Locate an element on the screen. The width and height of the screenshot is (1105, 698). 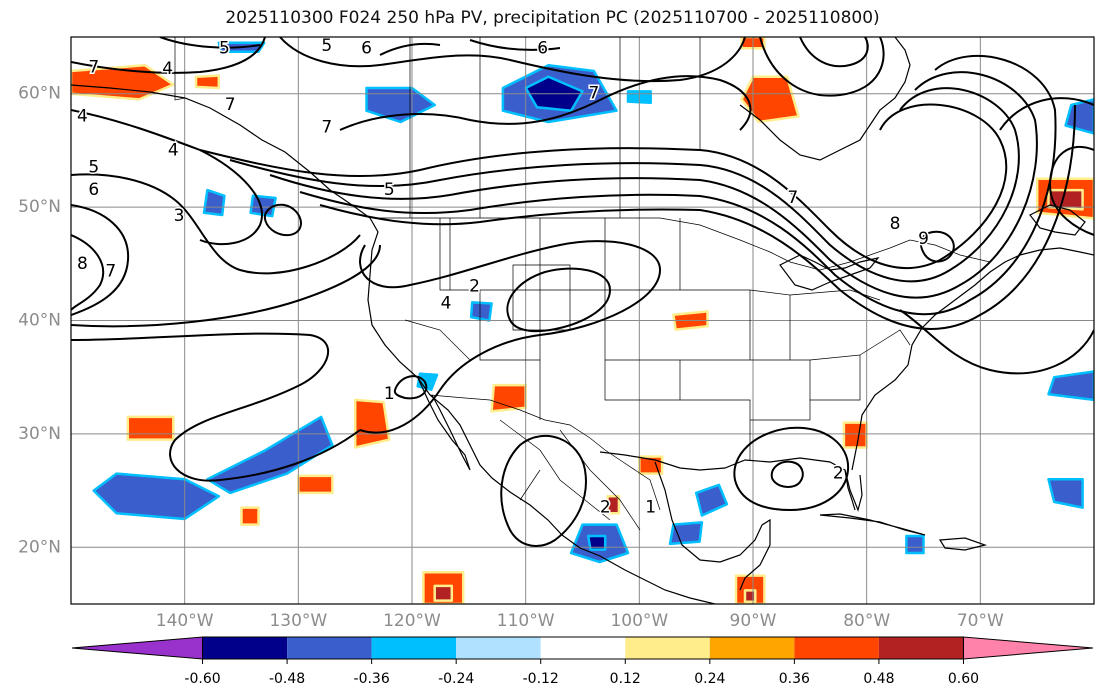
pv-contour-closed-low-west is located at coordinates (282, 220).